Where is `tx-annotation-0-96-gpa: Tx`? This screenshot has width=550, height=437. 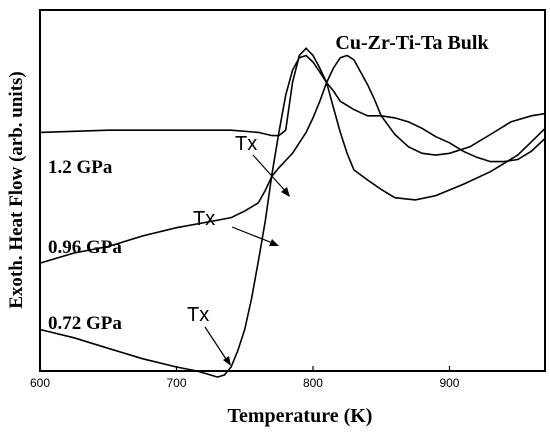
tx-annotation-0-96-gpa: Tx is located at coordinates (204, 219).